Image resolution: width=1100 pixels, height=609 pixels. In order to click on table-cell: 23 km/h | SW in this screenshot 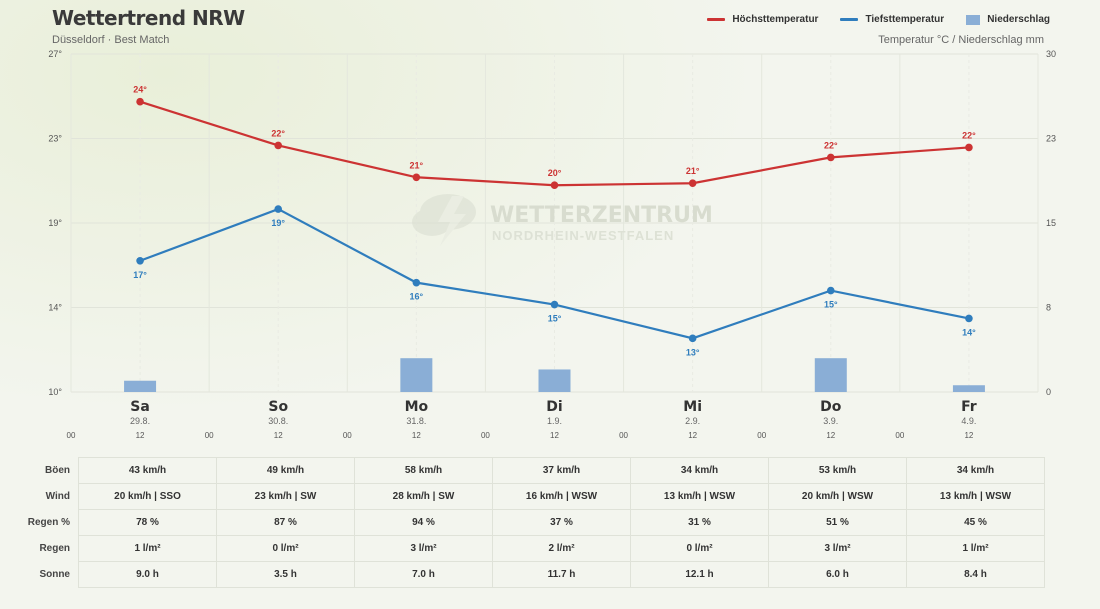, I will do `click(285, 496)`.